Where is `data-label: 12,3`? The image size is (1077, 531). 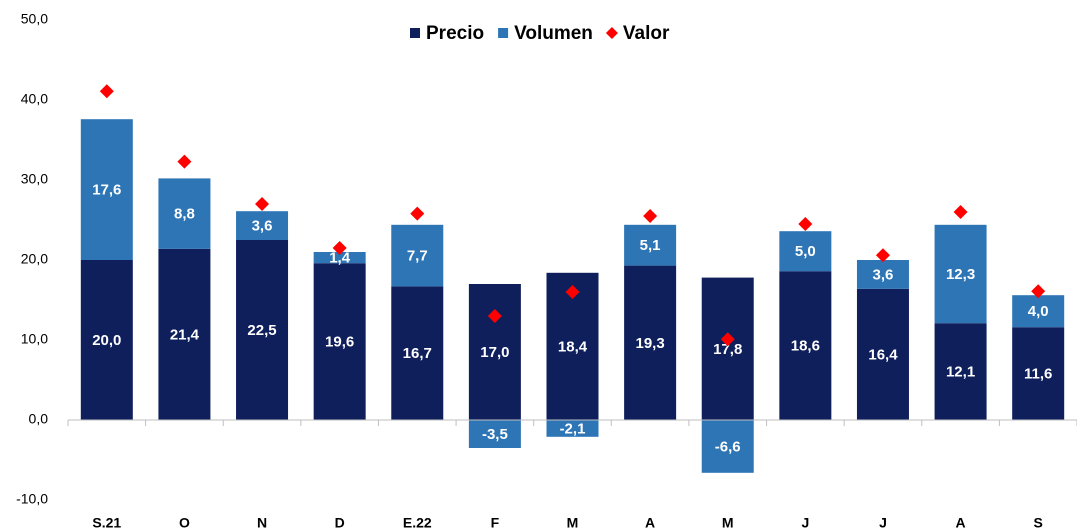
data-label: 12,3 is located at coordinates (960, 274).